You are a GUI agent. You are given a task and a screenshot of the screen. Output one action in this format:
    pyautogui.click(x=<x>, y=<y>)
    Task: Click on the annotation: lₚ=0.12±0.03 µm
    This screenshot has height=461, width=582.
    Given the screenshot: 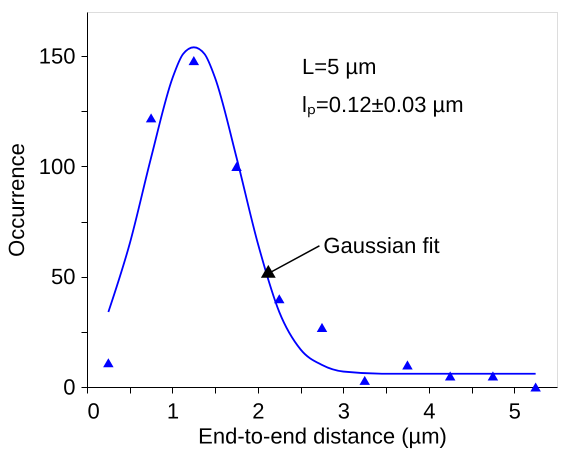 What is the action you would take?
    pyautogui.click(x=383, y=105)
    